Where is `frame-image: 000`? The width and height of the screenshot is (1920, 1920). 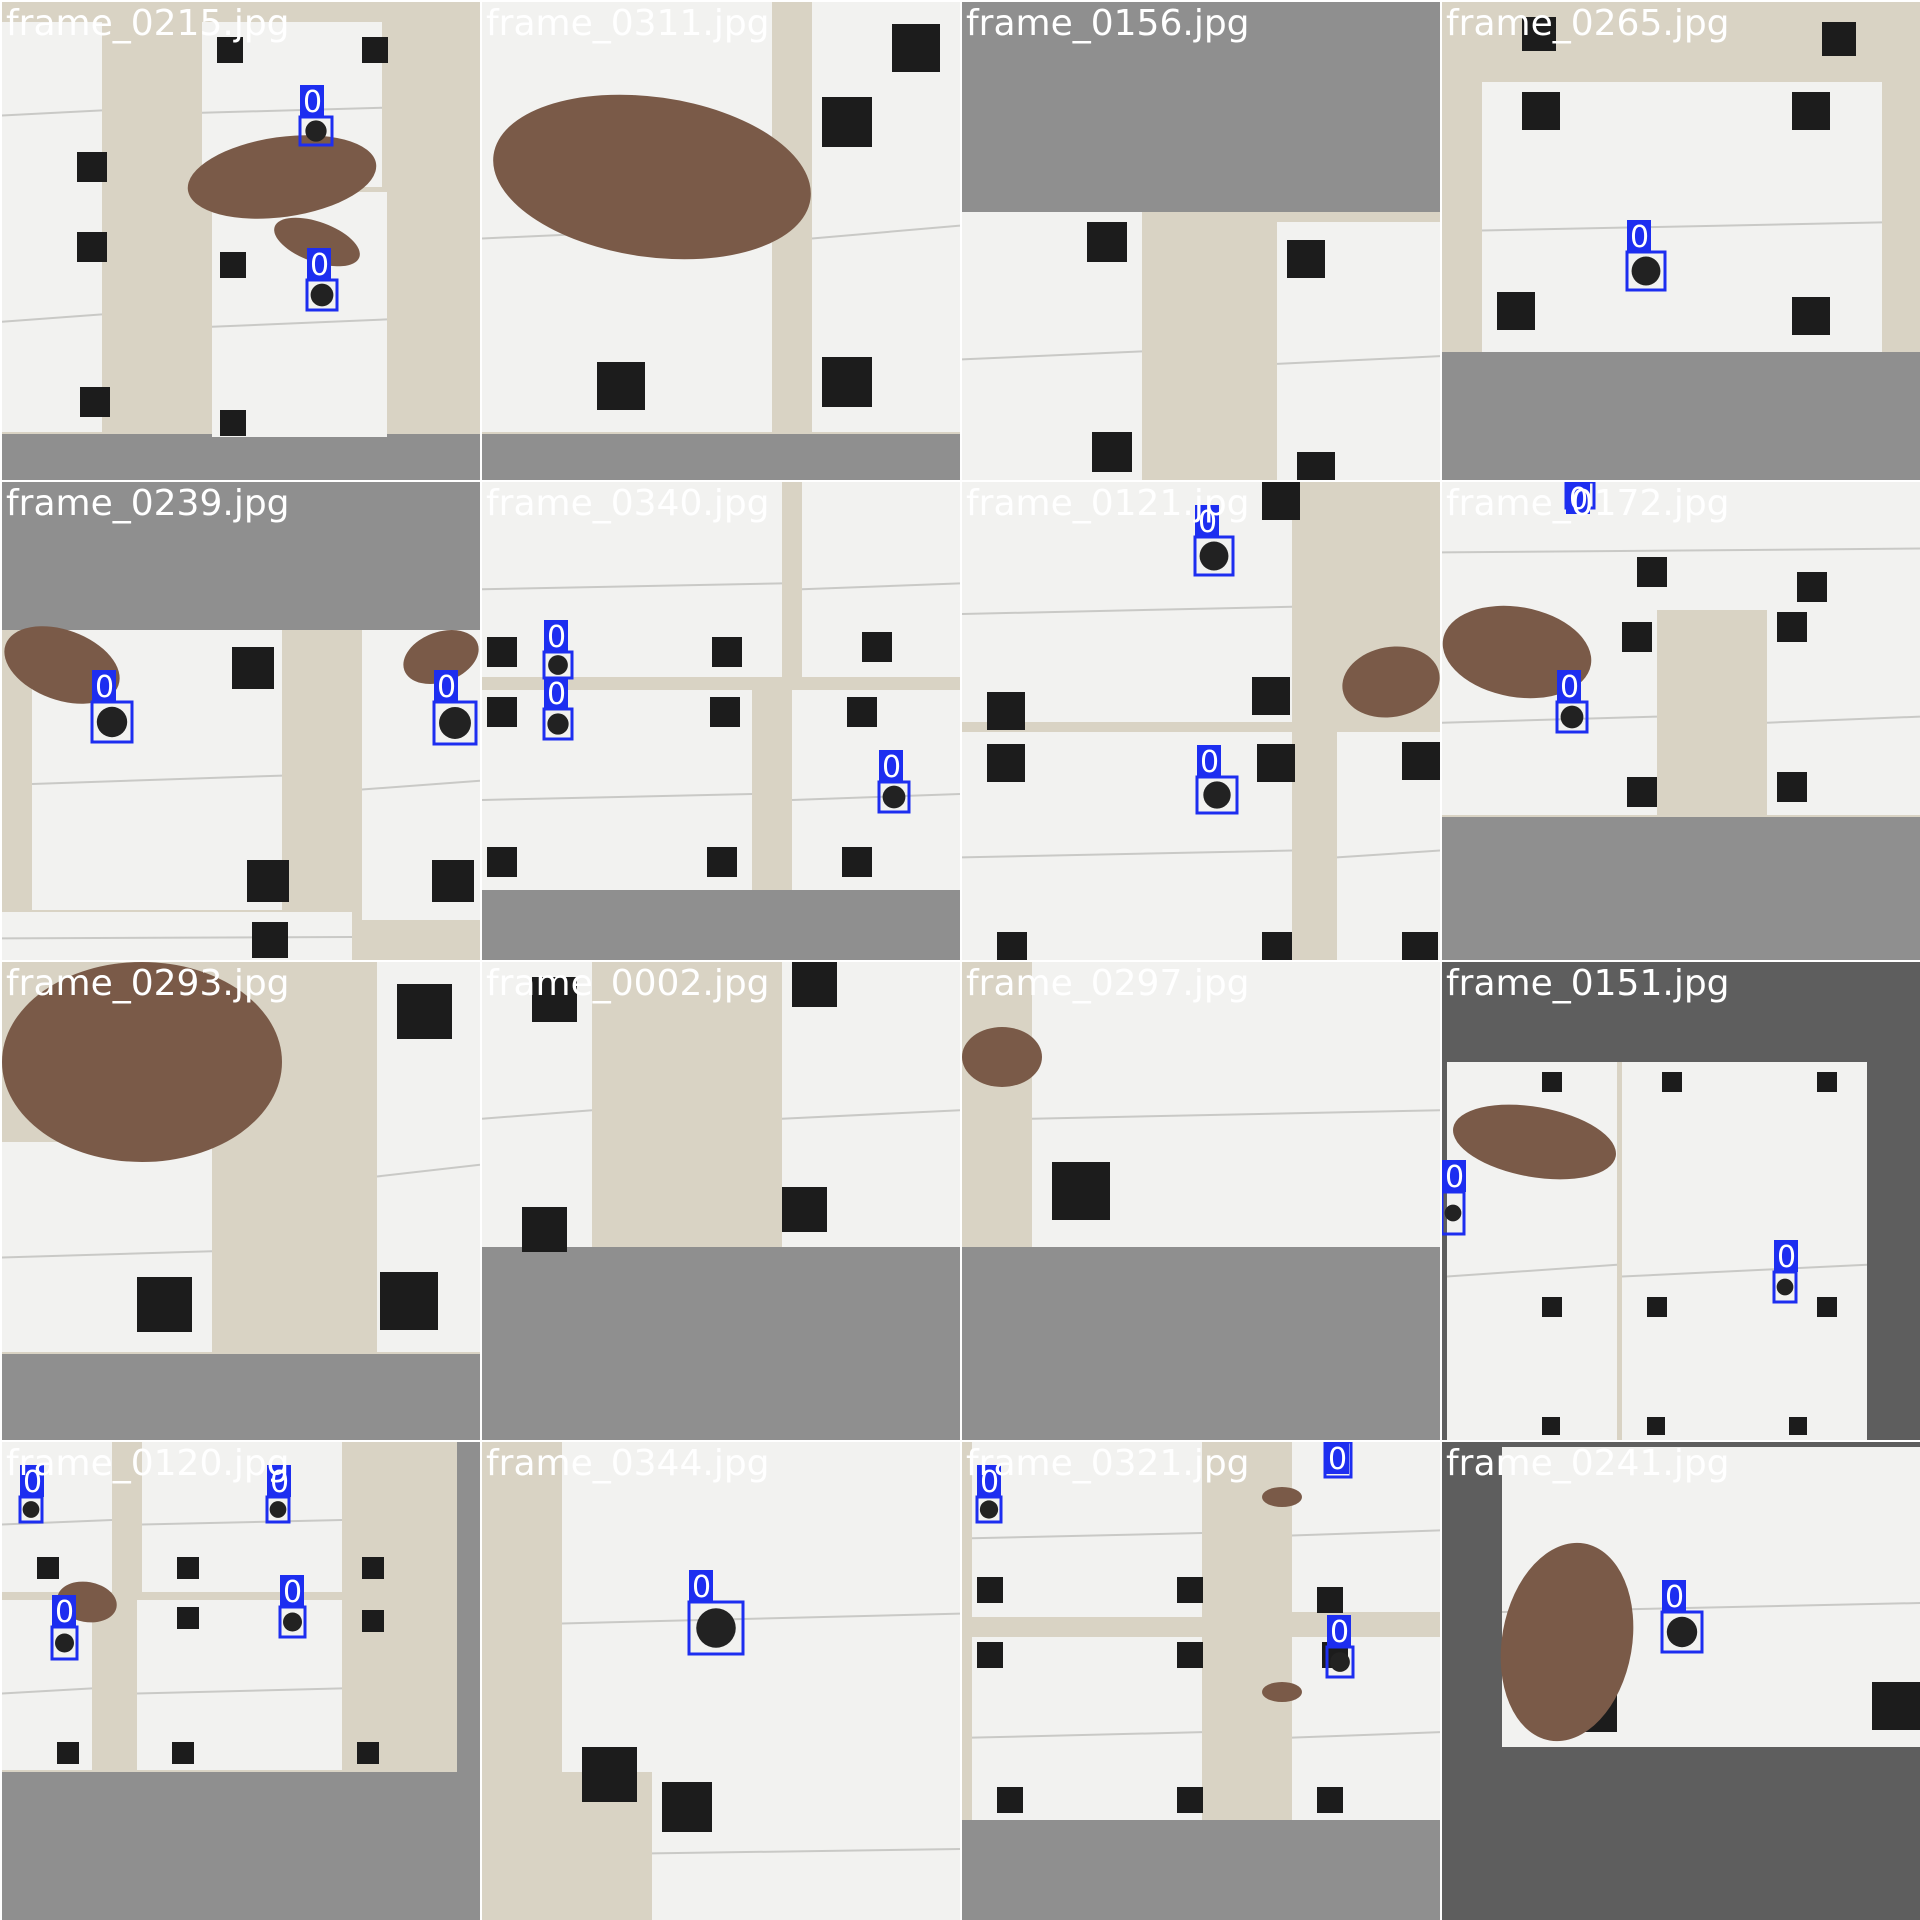 frame-image: 000 is located at coordinates (1201, 1681).